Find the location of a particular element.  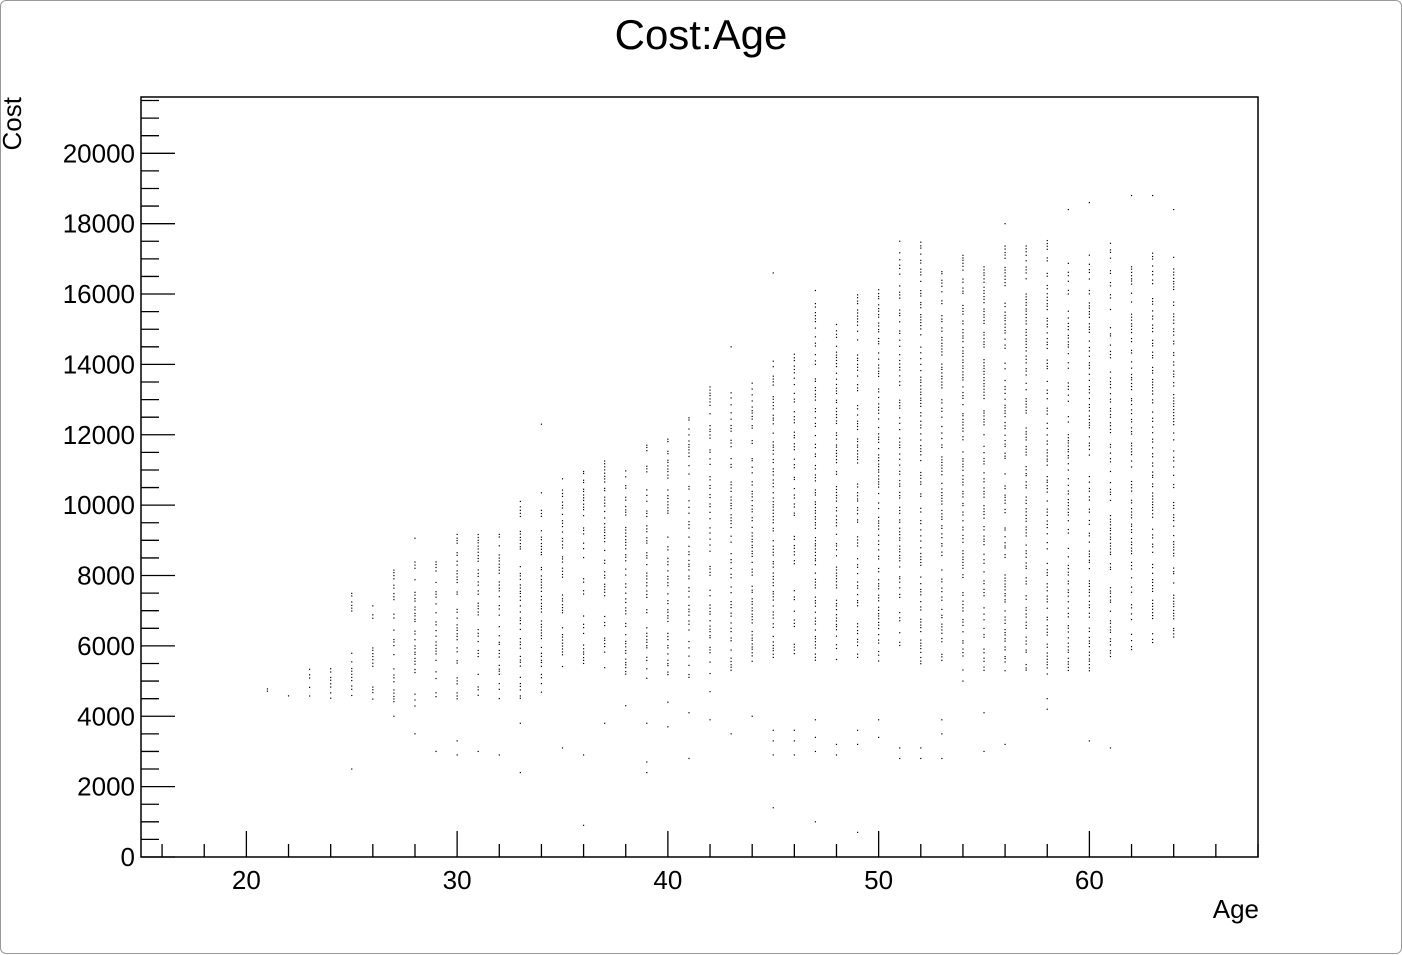

y-axis-label: Cost is located at coordinates (14, 123).